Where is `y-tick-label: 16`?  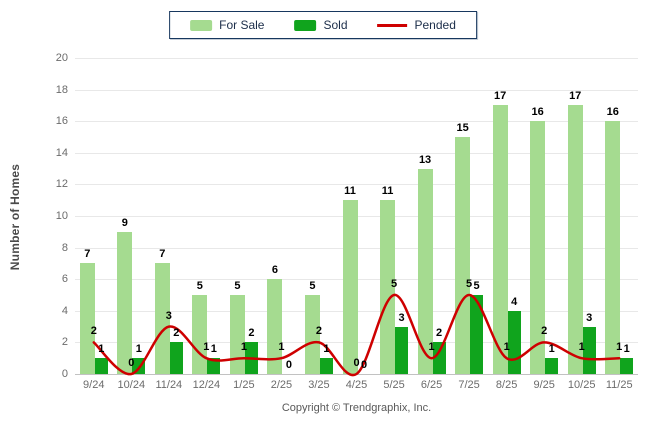 y-tick-label: 16 is located at coordinates (61, 121).